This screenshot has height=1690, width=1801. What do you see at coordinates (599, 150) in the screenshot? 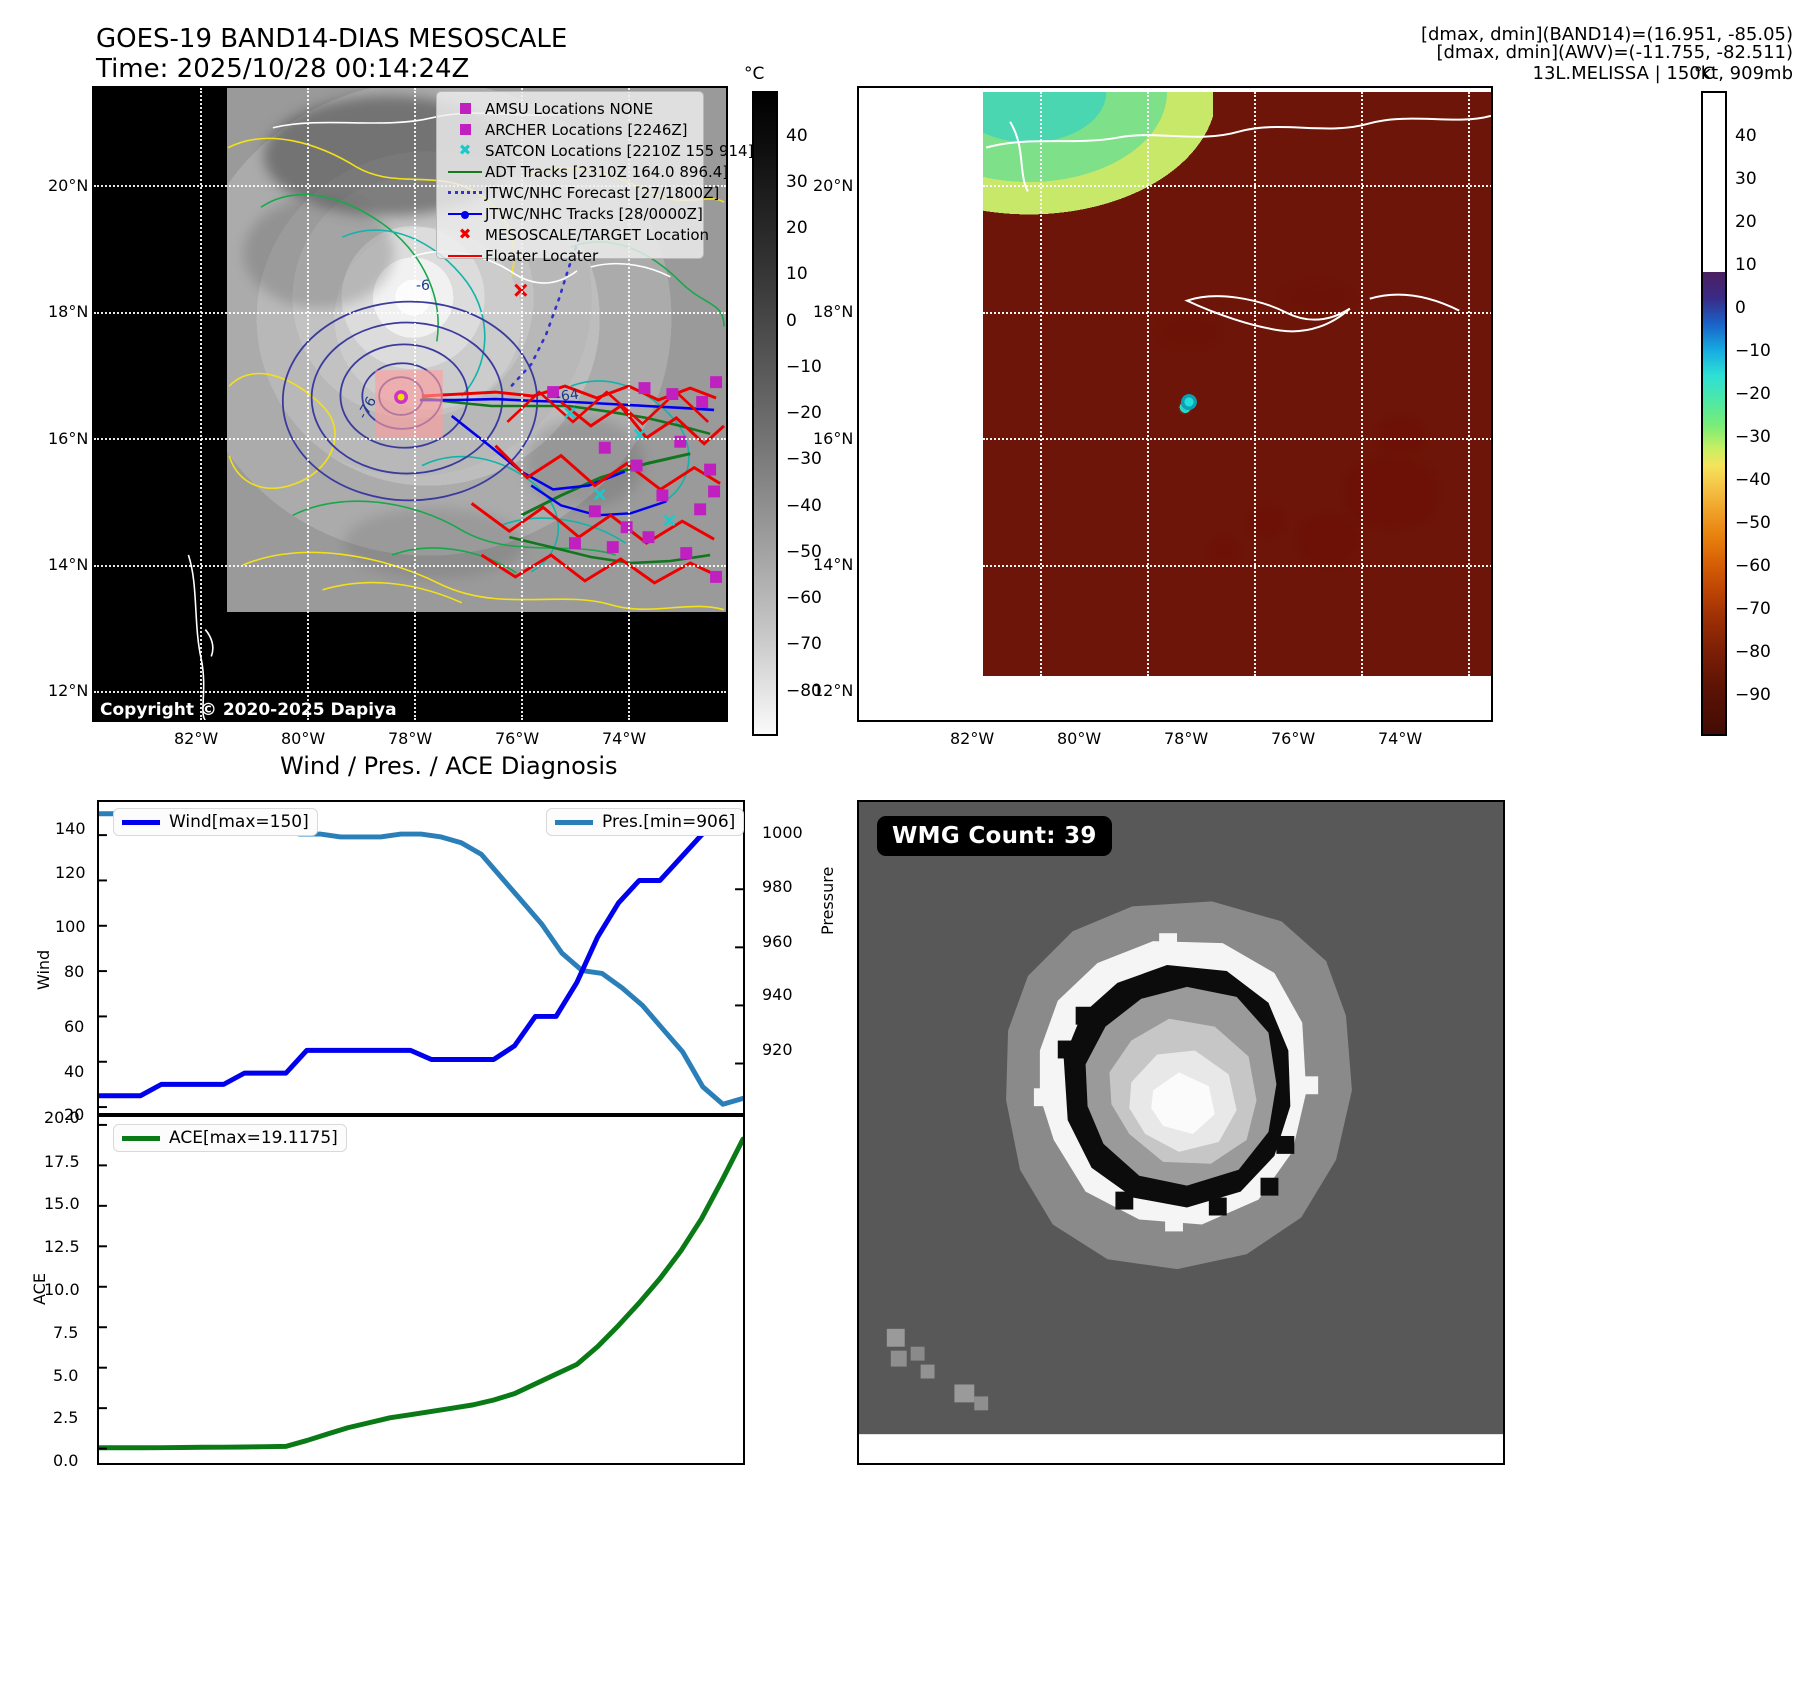
I see `legend-item-satcon: ✖ SATCON Locations [2210Z 155 914]` at bounding box center [599, 150].